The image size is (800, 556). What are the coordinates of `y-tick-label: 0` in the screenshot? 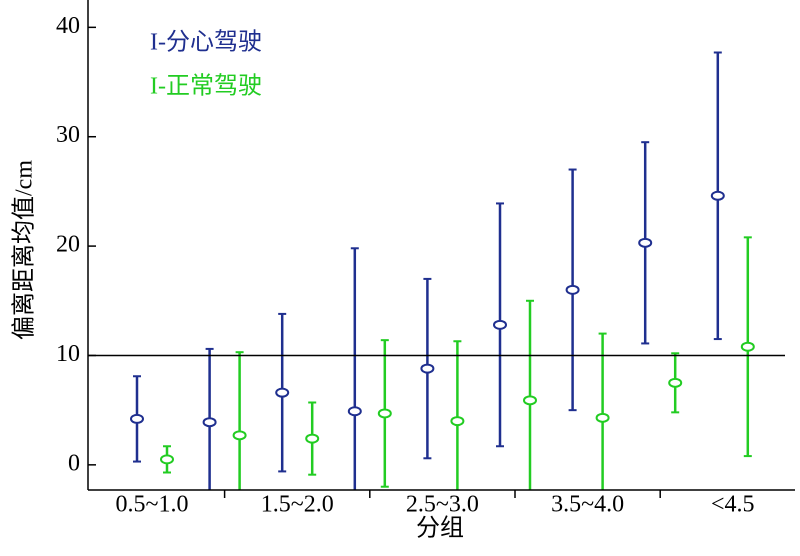 It's located at (74, 463).